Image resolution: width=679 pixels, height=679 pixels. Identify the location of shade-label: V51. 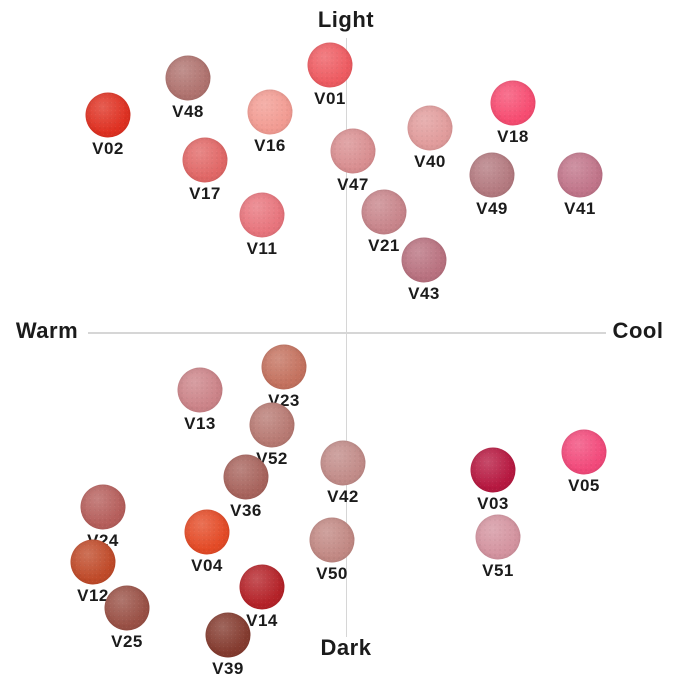
(498, 570).